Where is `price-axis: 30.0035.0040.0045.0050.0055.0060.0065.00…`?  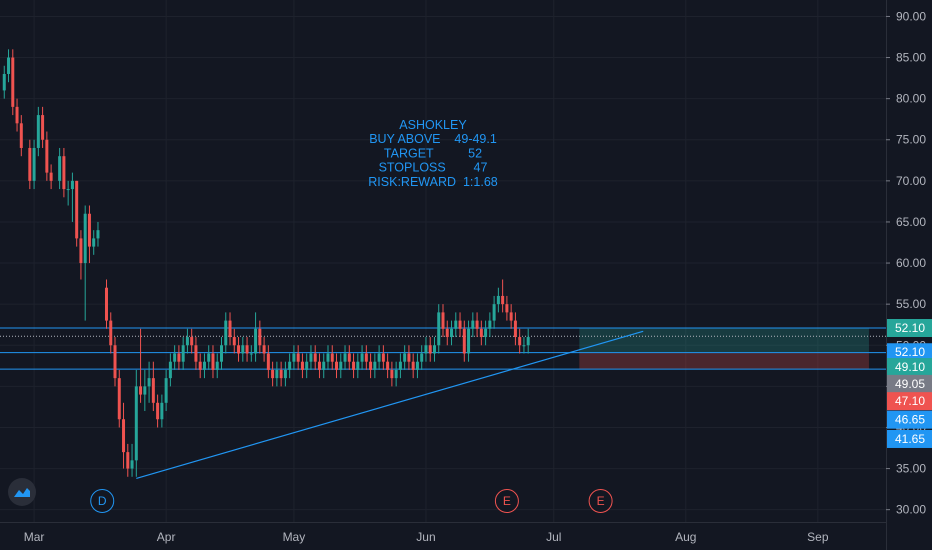 price-axis: 30.0035.0040.0045.0050.0055.0060.0065.00… is located at coordinates (909, 275).